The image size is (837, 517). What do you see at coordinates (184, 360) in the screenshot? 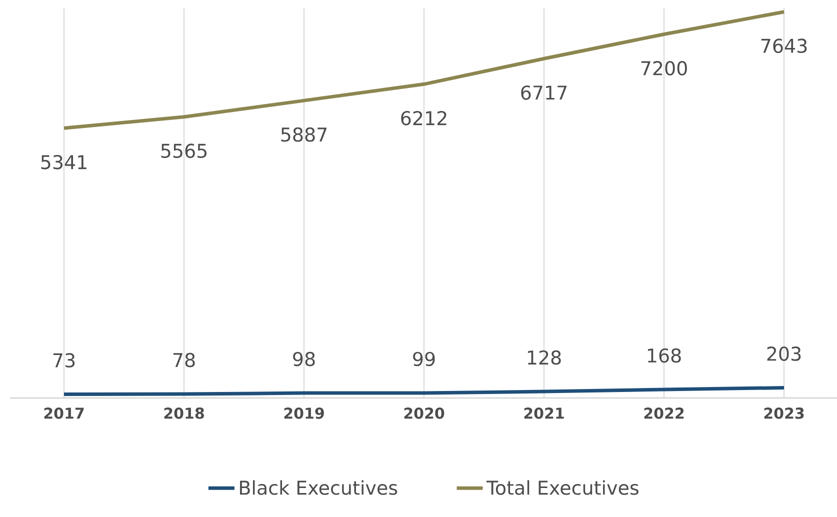
I see `data-label: 78` at bounding box center [184, 360].